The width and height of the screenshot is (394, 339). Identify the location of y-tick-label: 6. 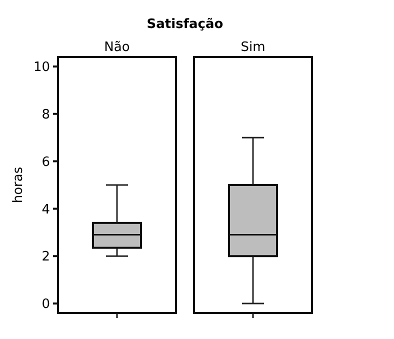
(46, 162).